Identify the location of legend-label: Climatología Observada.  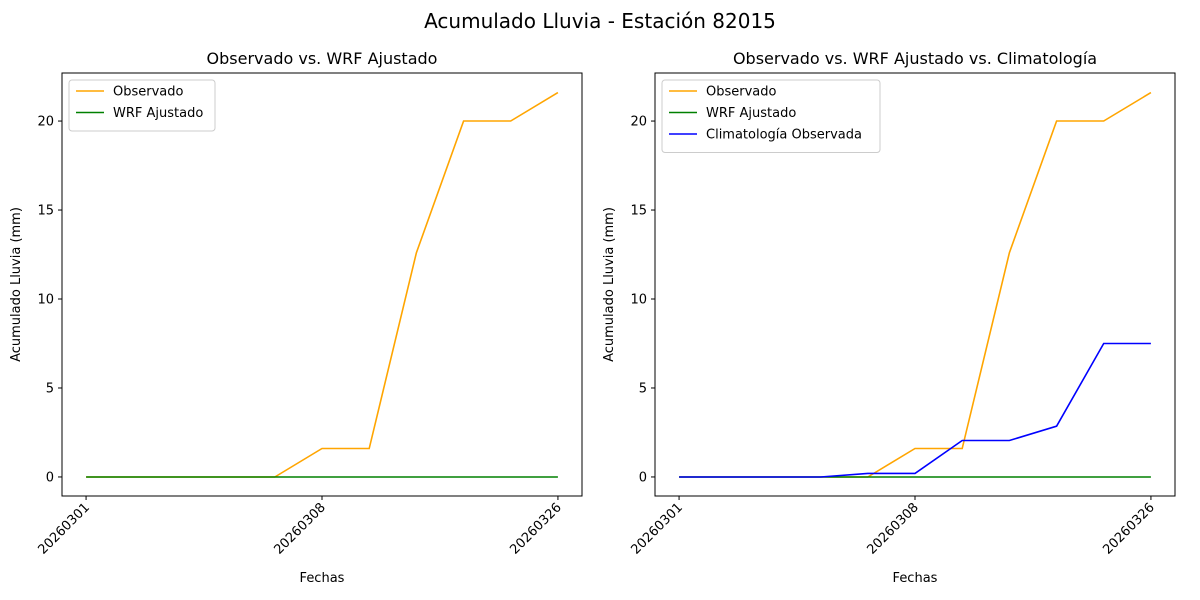
(784, 135).